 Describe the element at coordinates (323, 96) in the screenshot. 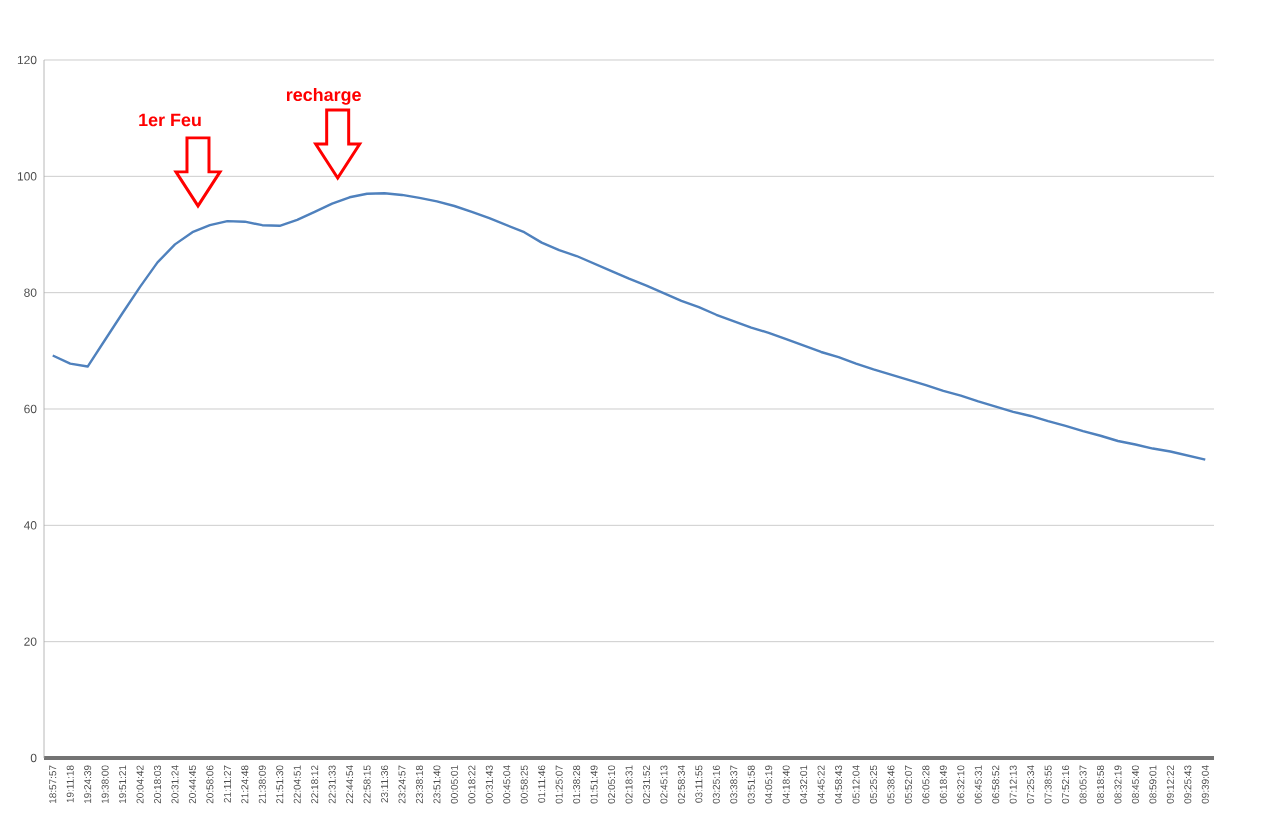

I see `annotation: recharge` at that location.